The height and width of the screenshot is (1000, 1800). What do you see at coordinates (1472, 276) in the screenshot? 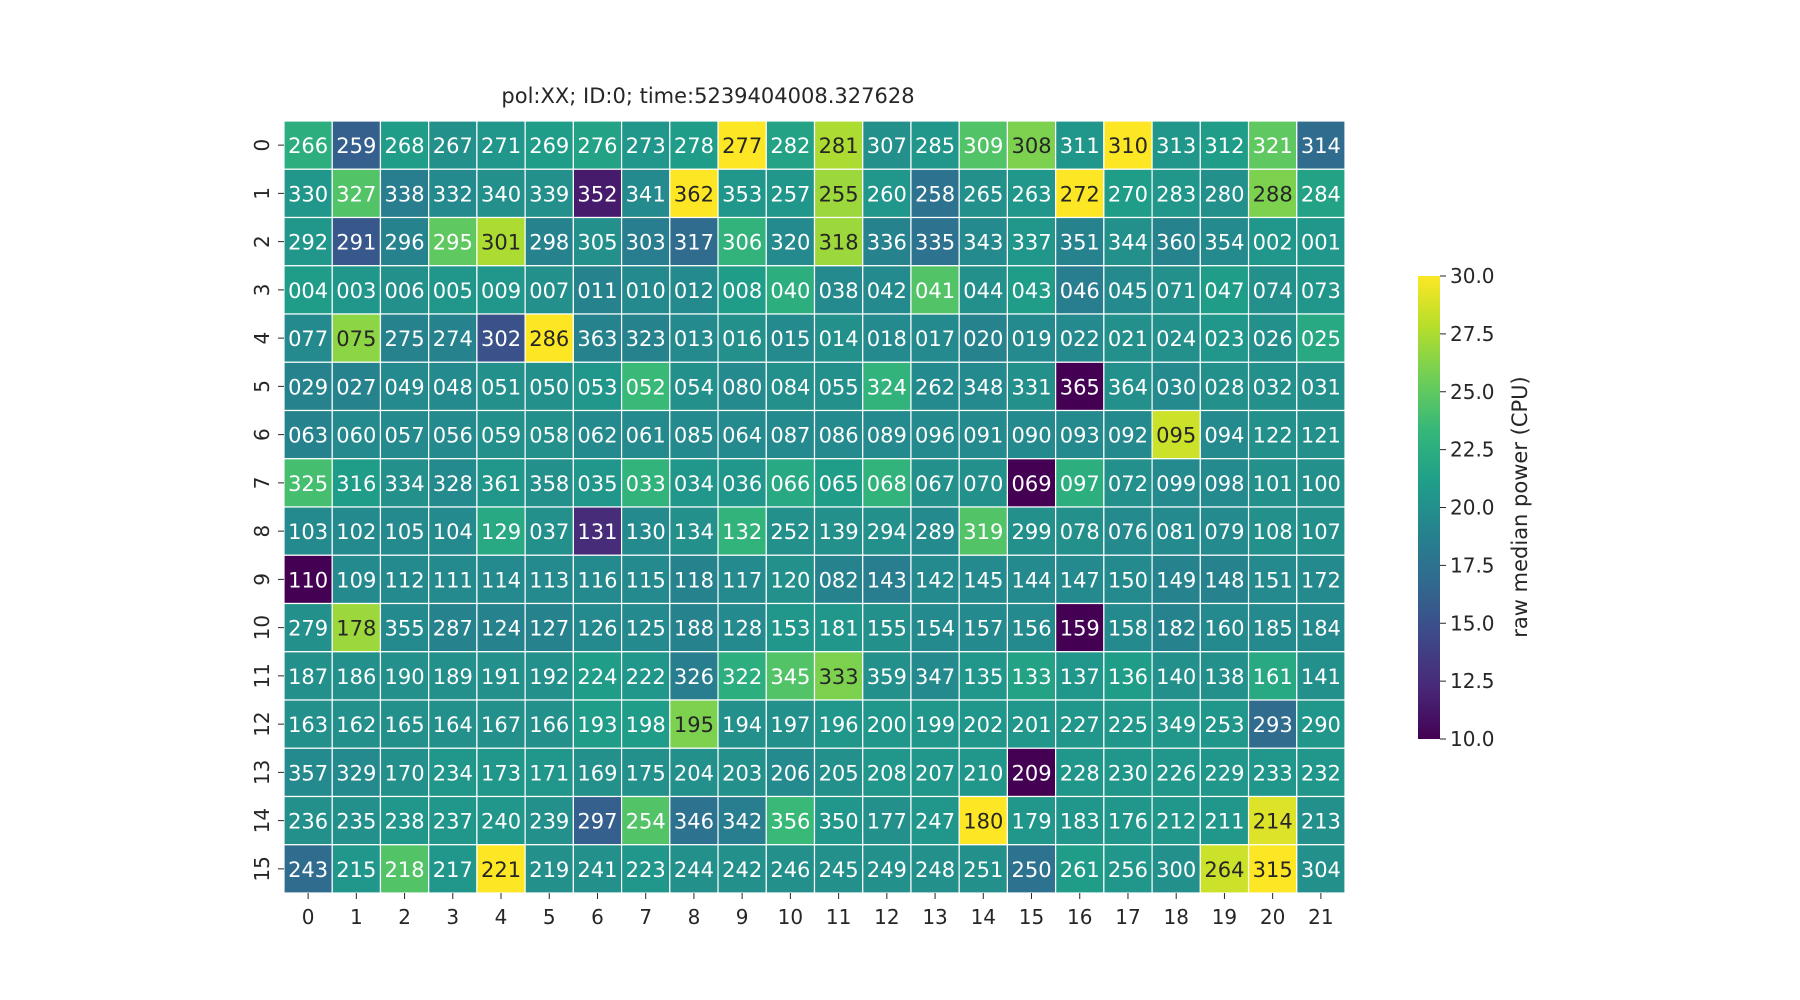
I see `colorbar-tick-label: 30.0` at bounding box center [1472, 276].